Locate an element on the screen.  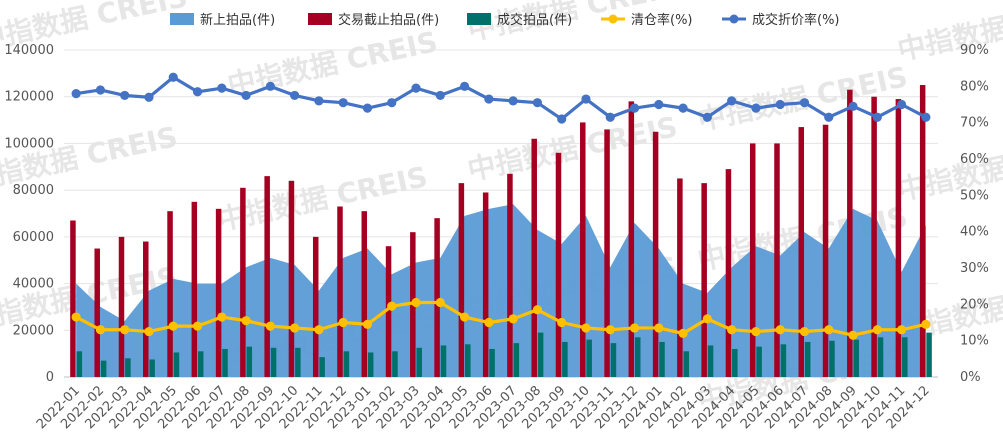
legend-label: 新上拍品(件) is located at coordinates (237, 20).